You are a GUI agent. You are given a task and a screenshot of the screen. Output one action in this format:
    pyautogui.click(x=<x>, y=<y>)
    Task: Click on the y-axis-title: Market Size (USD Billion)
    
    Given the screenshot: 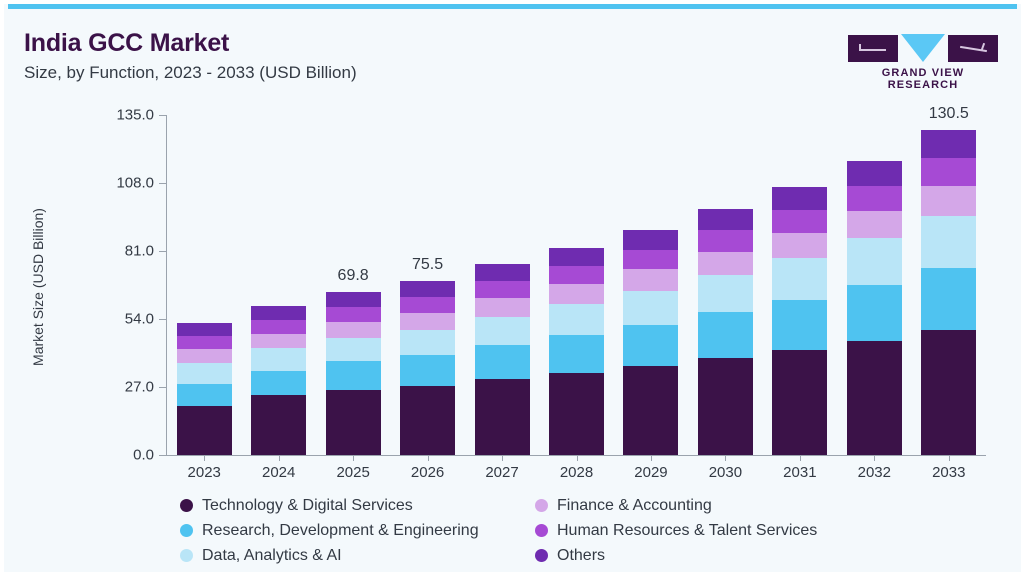 What is the action you would take?
    pyautogui.click(x=38, y=287)
    